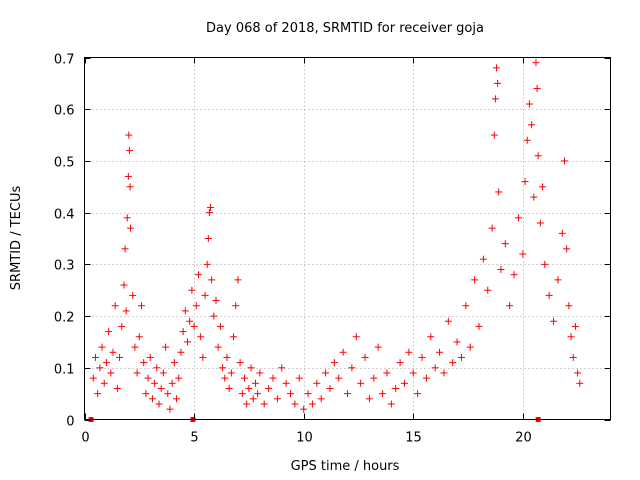  Describe the element at coordinates (64, 163) in the screenshot. I see `y-tick-label: 0.5` at that location.